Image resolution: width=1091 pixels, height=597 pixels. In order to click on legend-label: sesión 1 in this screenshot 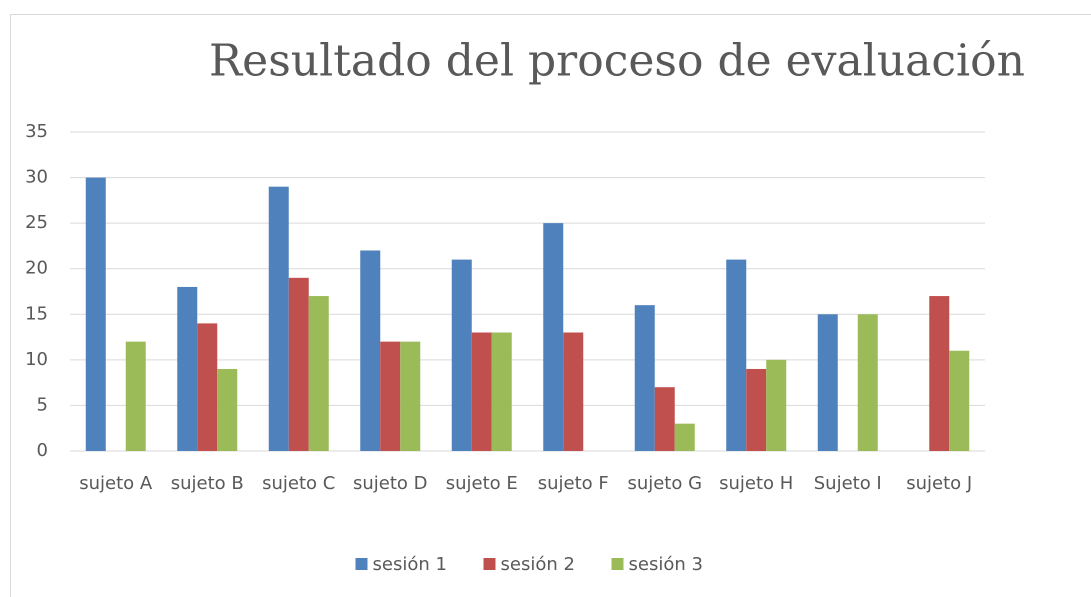, I will do `click(410, 564)`.